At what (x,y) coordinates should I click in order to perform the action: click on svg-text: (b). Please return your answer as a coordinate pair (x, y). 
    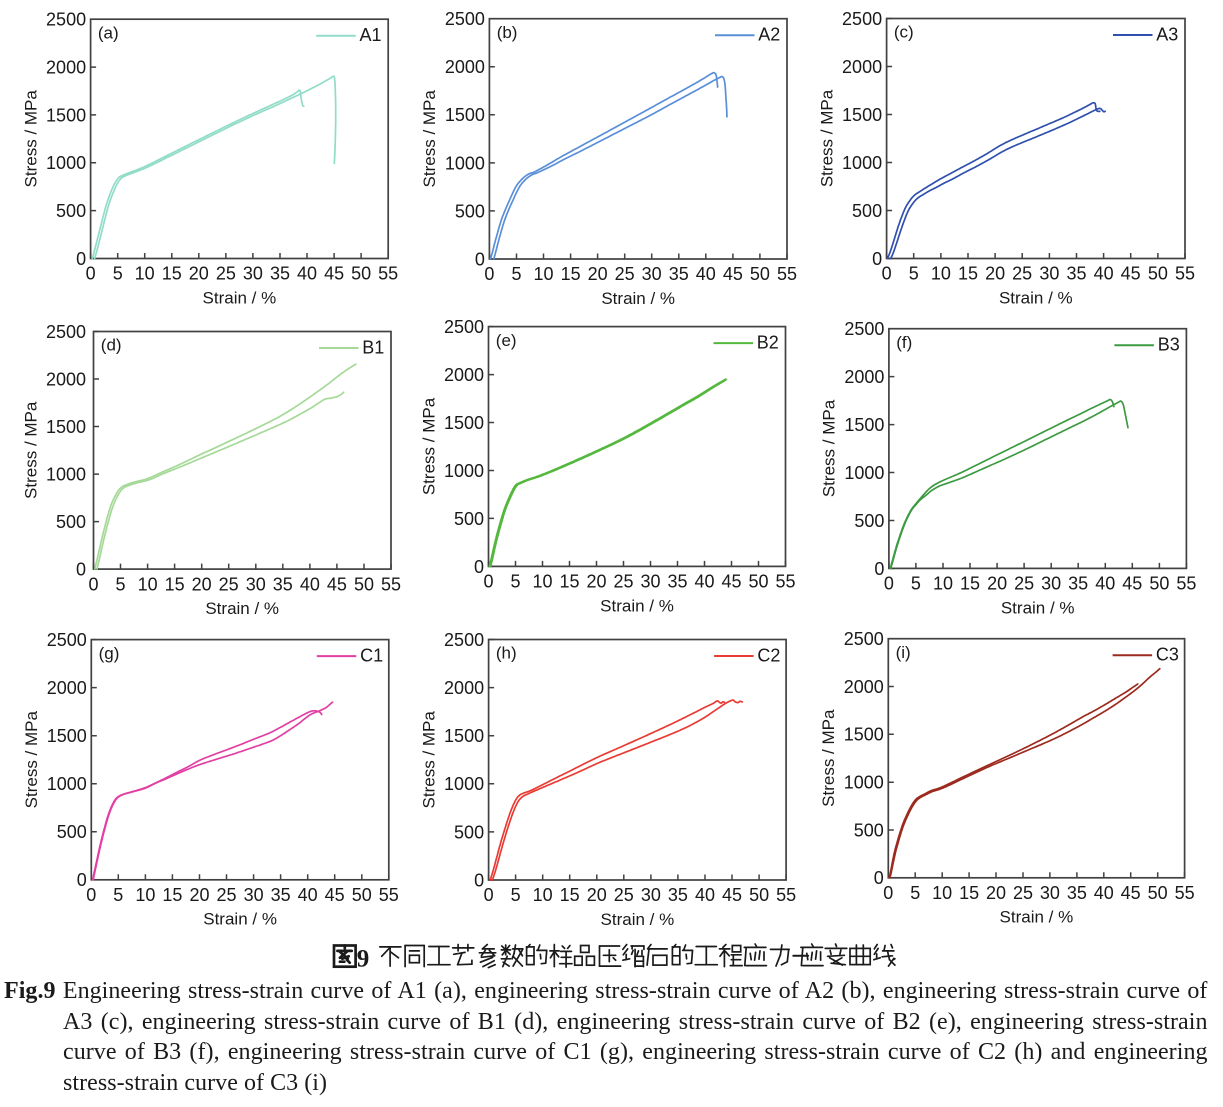
    Looking at the image, I should click on (507, 32).